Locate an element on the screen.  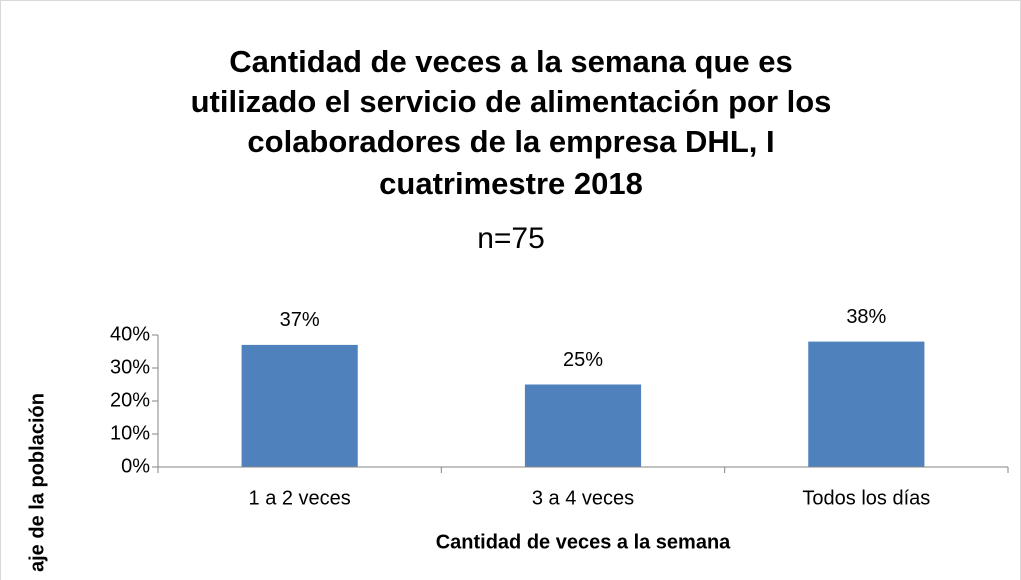
y-tick-label: 10% is located at coordinates (130, 433).